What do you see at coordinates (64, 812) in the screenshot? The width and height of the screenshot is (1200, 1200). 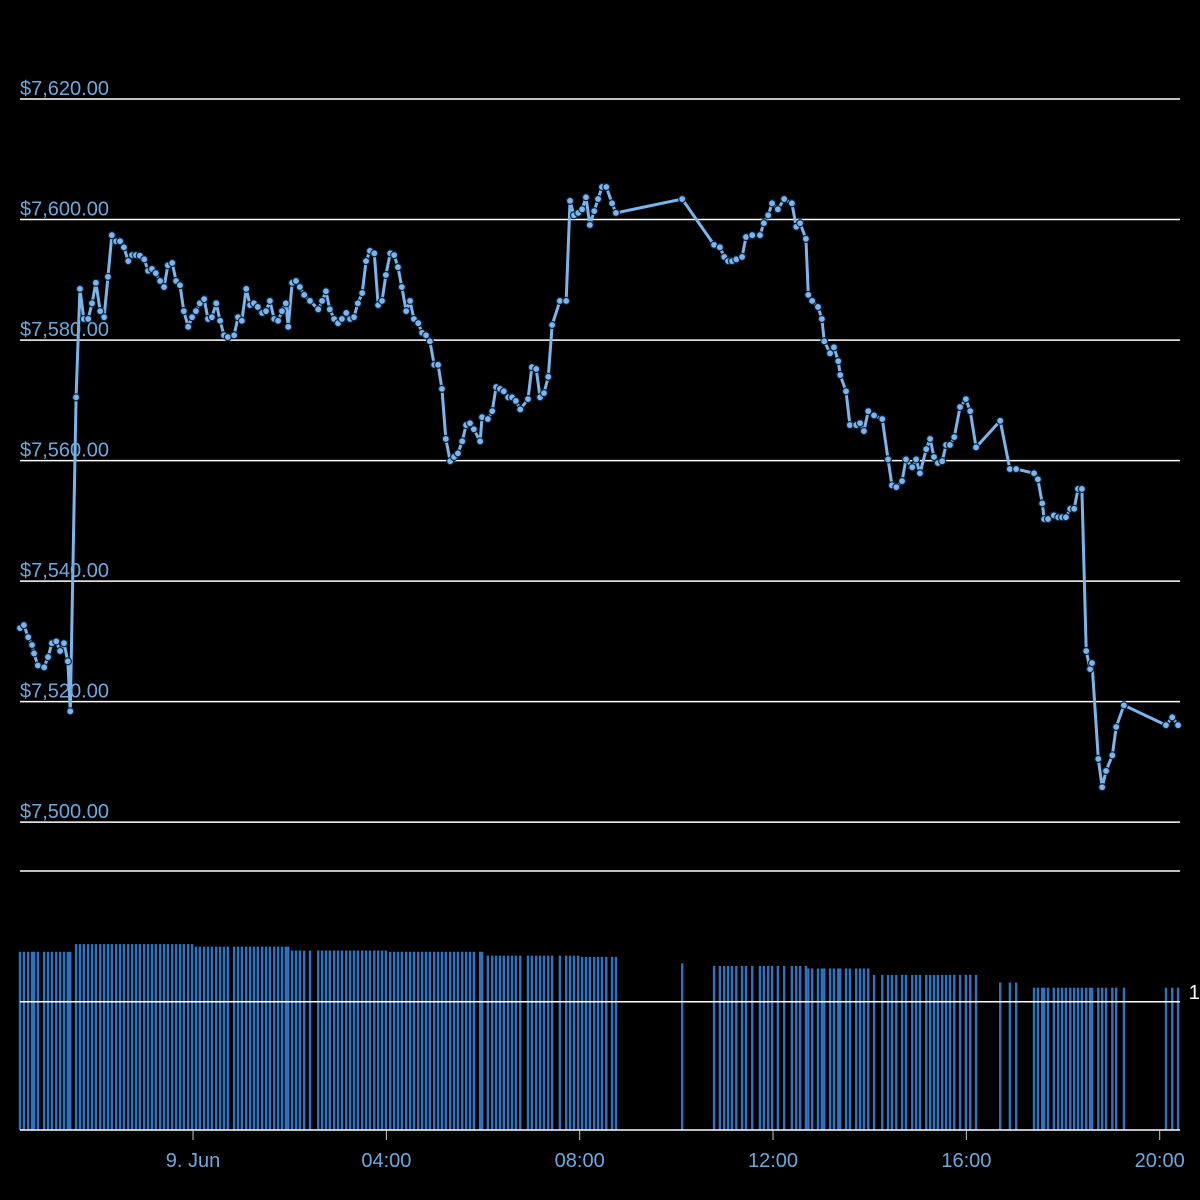 I see `y-tick-label: $7,500.00` at bounding box center [64, 812].